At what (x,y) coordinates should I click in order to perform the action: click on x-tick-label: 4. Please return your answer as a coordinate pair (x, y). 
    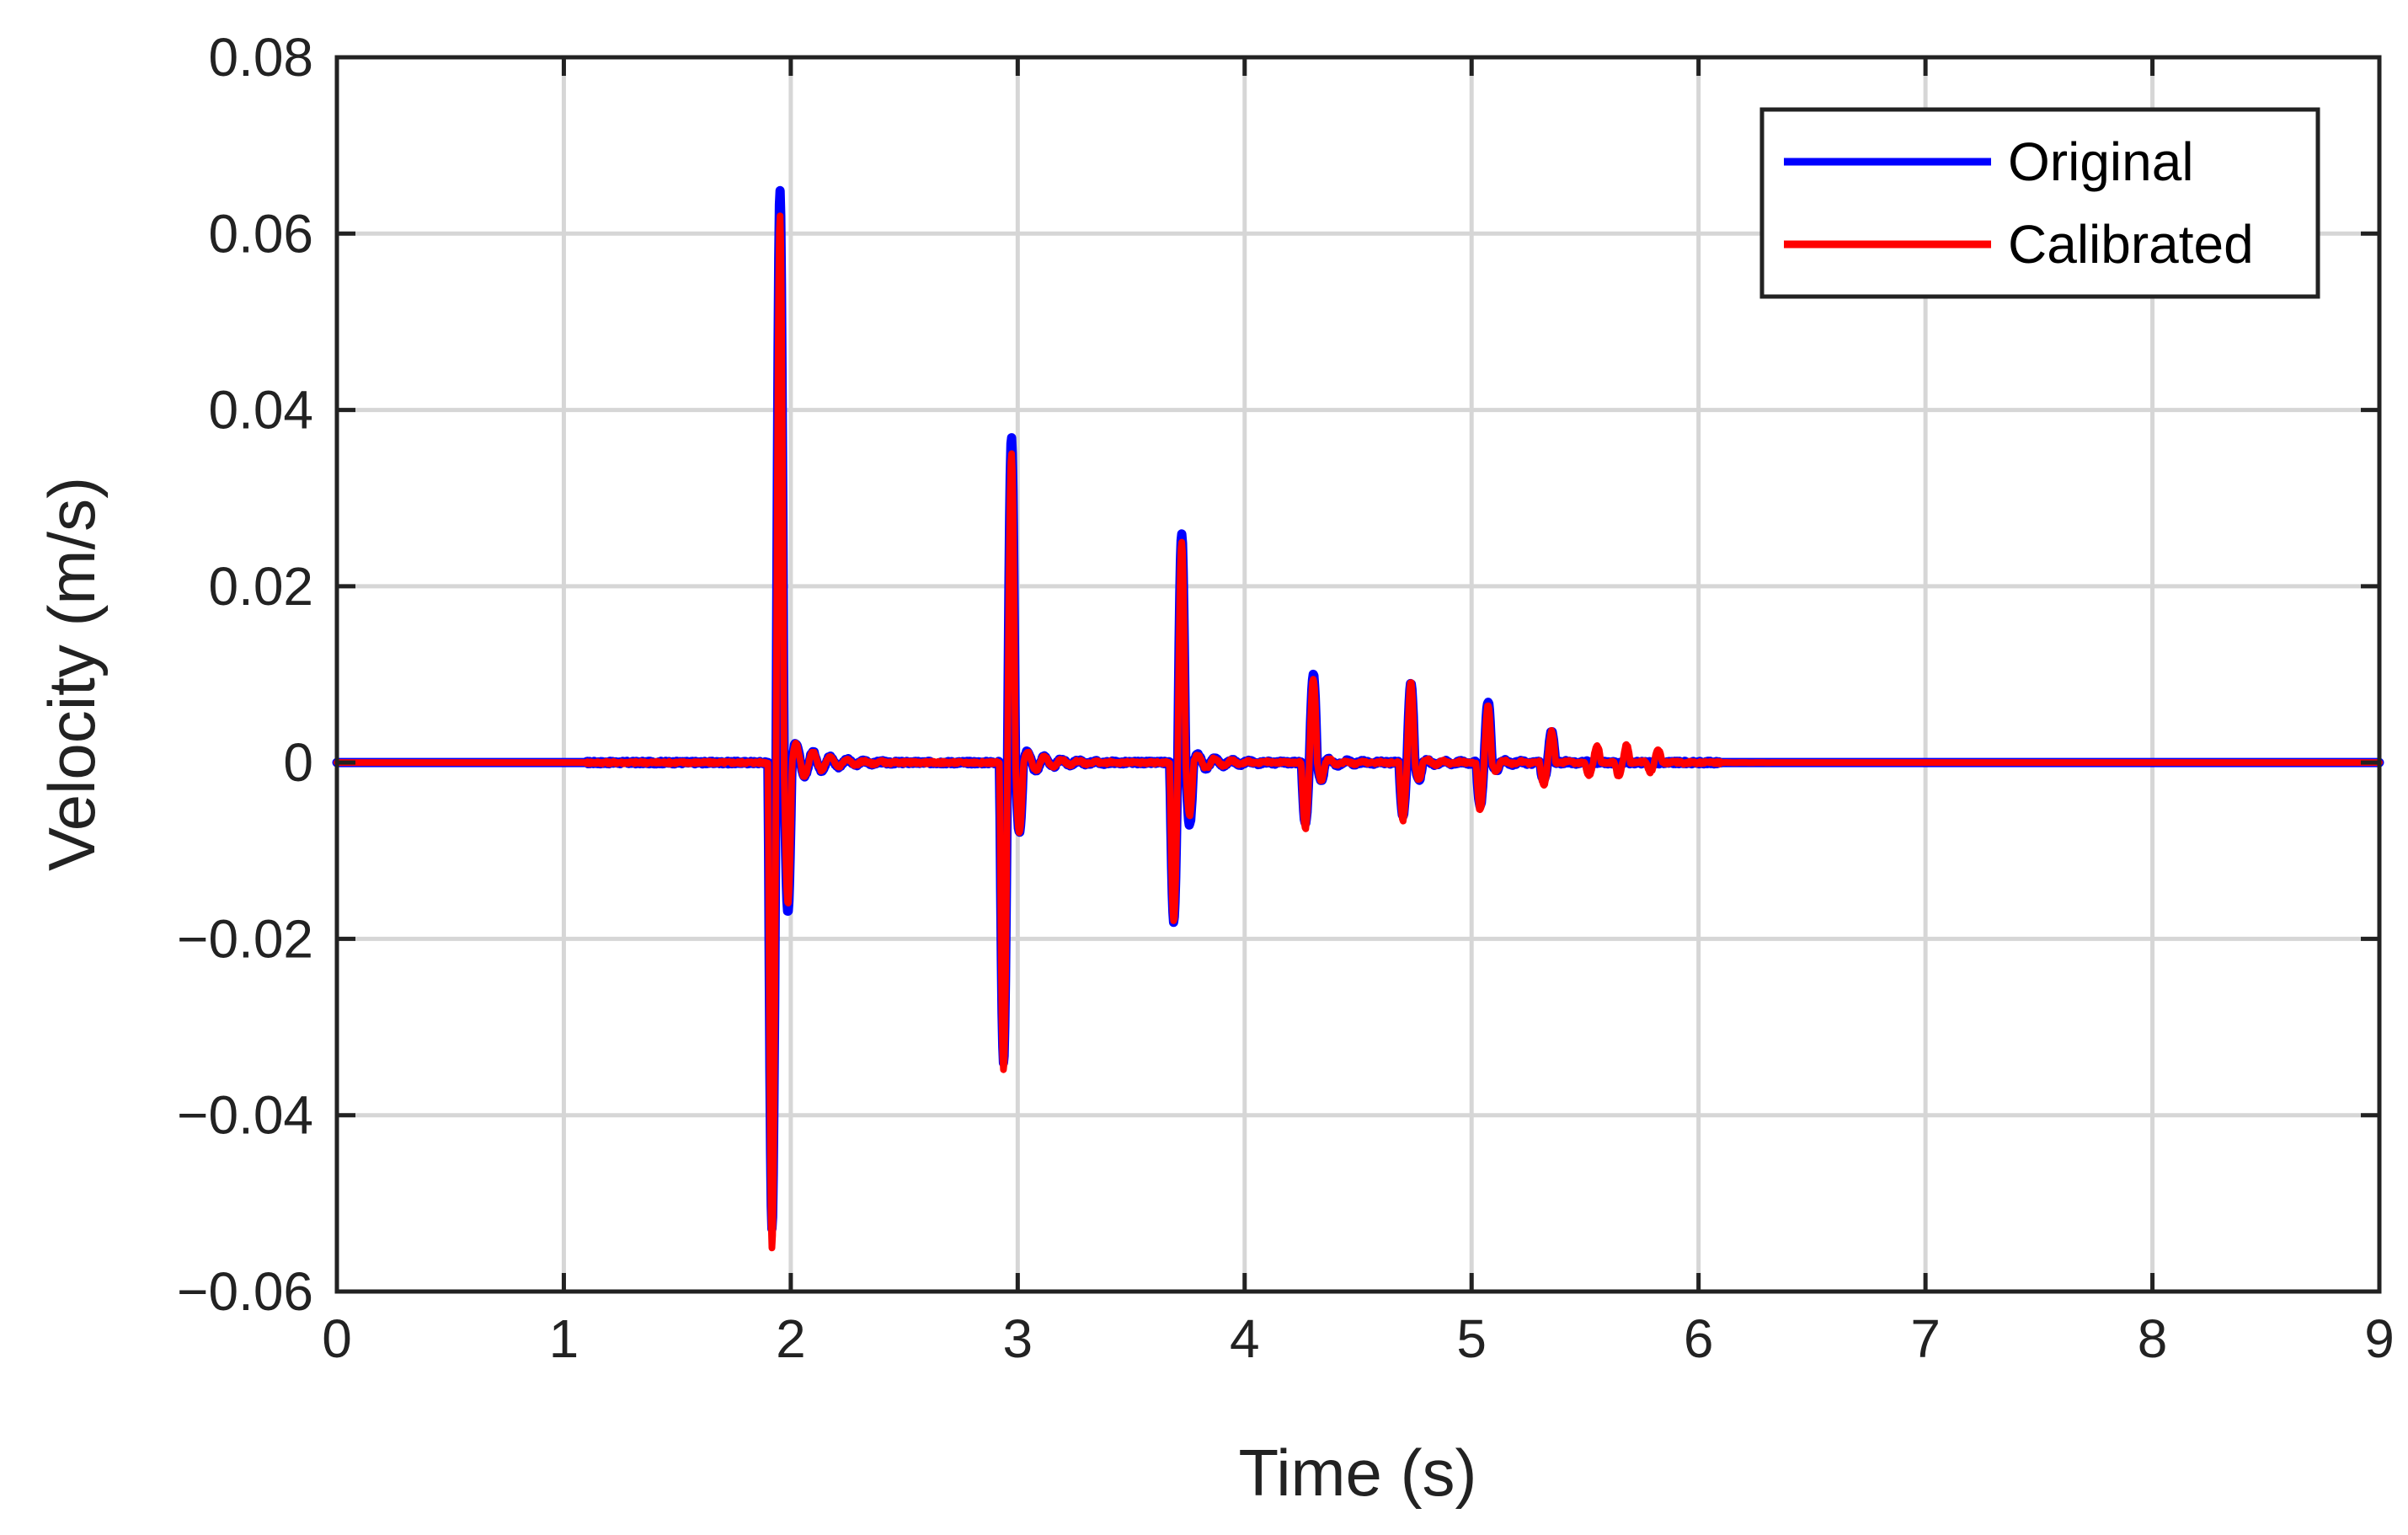
    Looking at the image, I should click on (1245, 1338).